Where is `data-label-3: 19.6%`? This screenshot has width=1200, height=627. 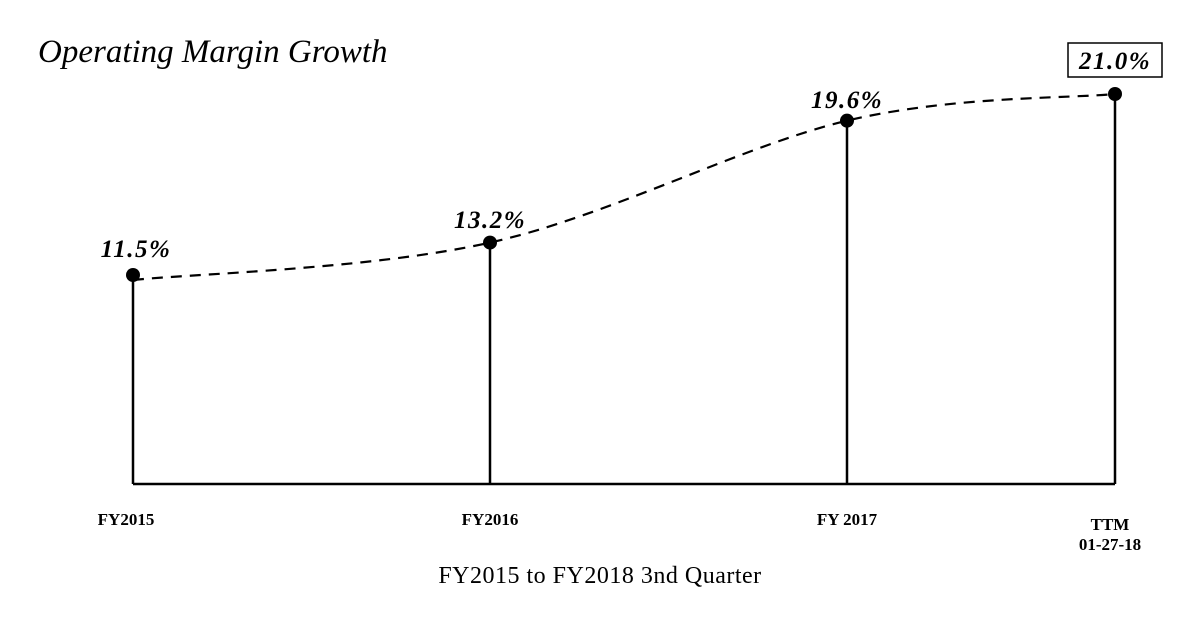
data-label-3: 19.6% is located at coordinates (847, 100).